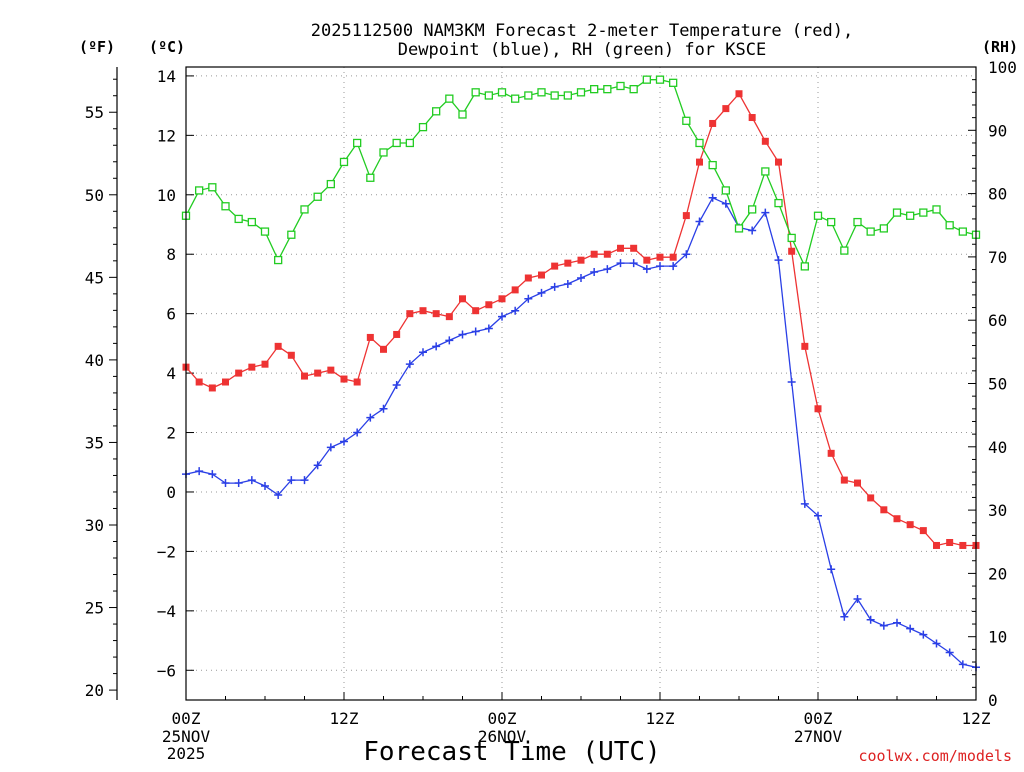 Image resolution: width=1024 pixels, height=772 pixels. I want to click on rh-axis: 0 10 20 30 40 50 60 70 80 90 100, so click(992, 384).